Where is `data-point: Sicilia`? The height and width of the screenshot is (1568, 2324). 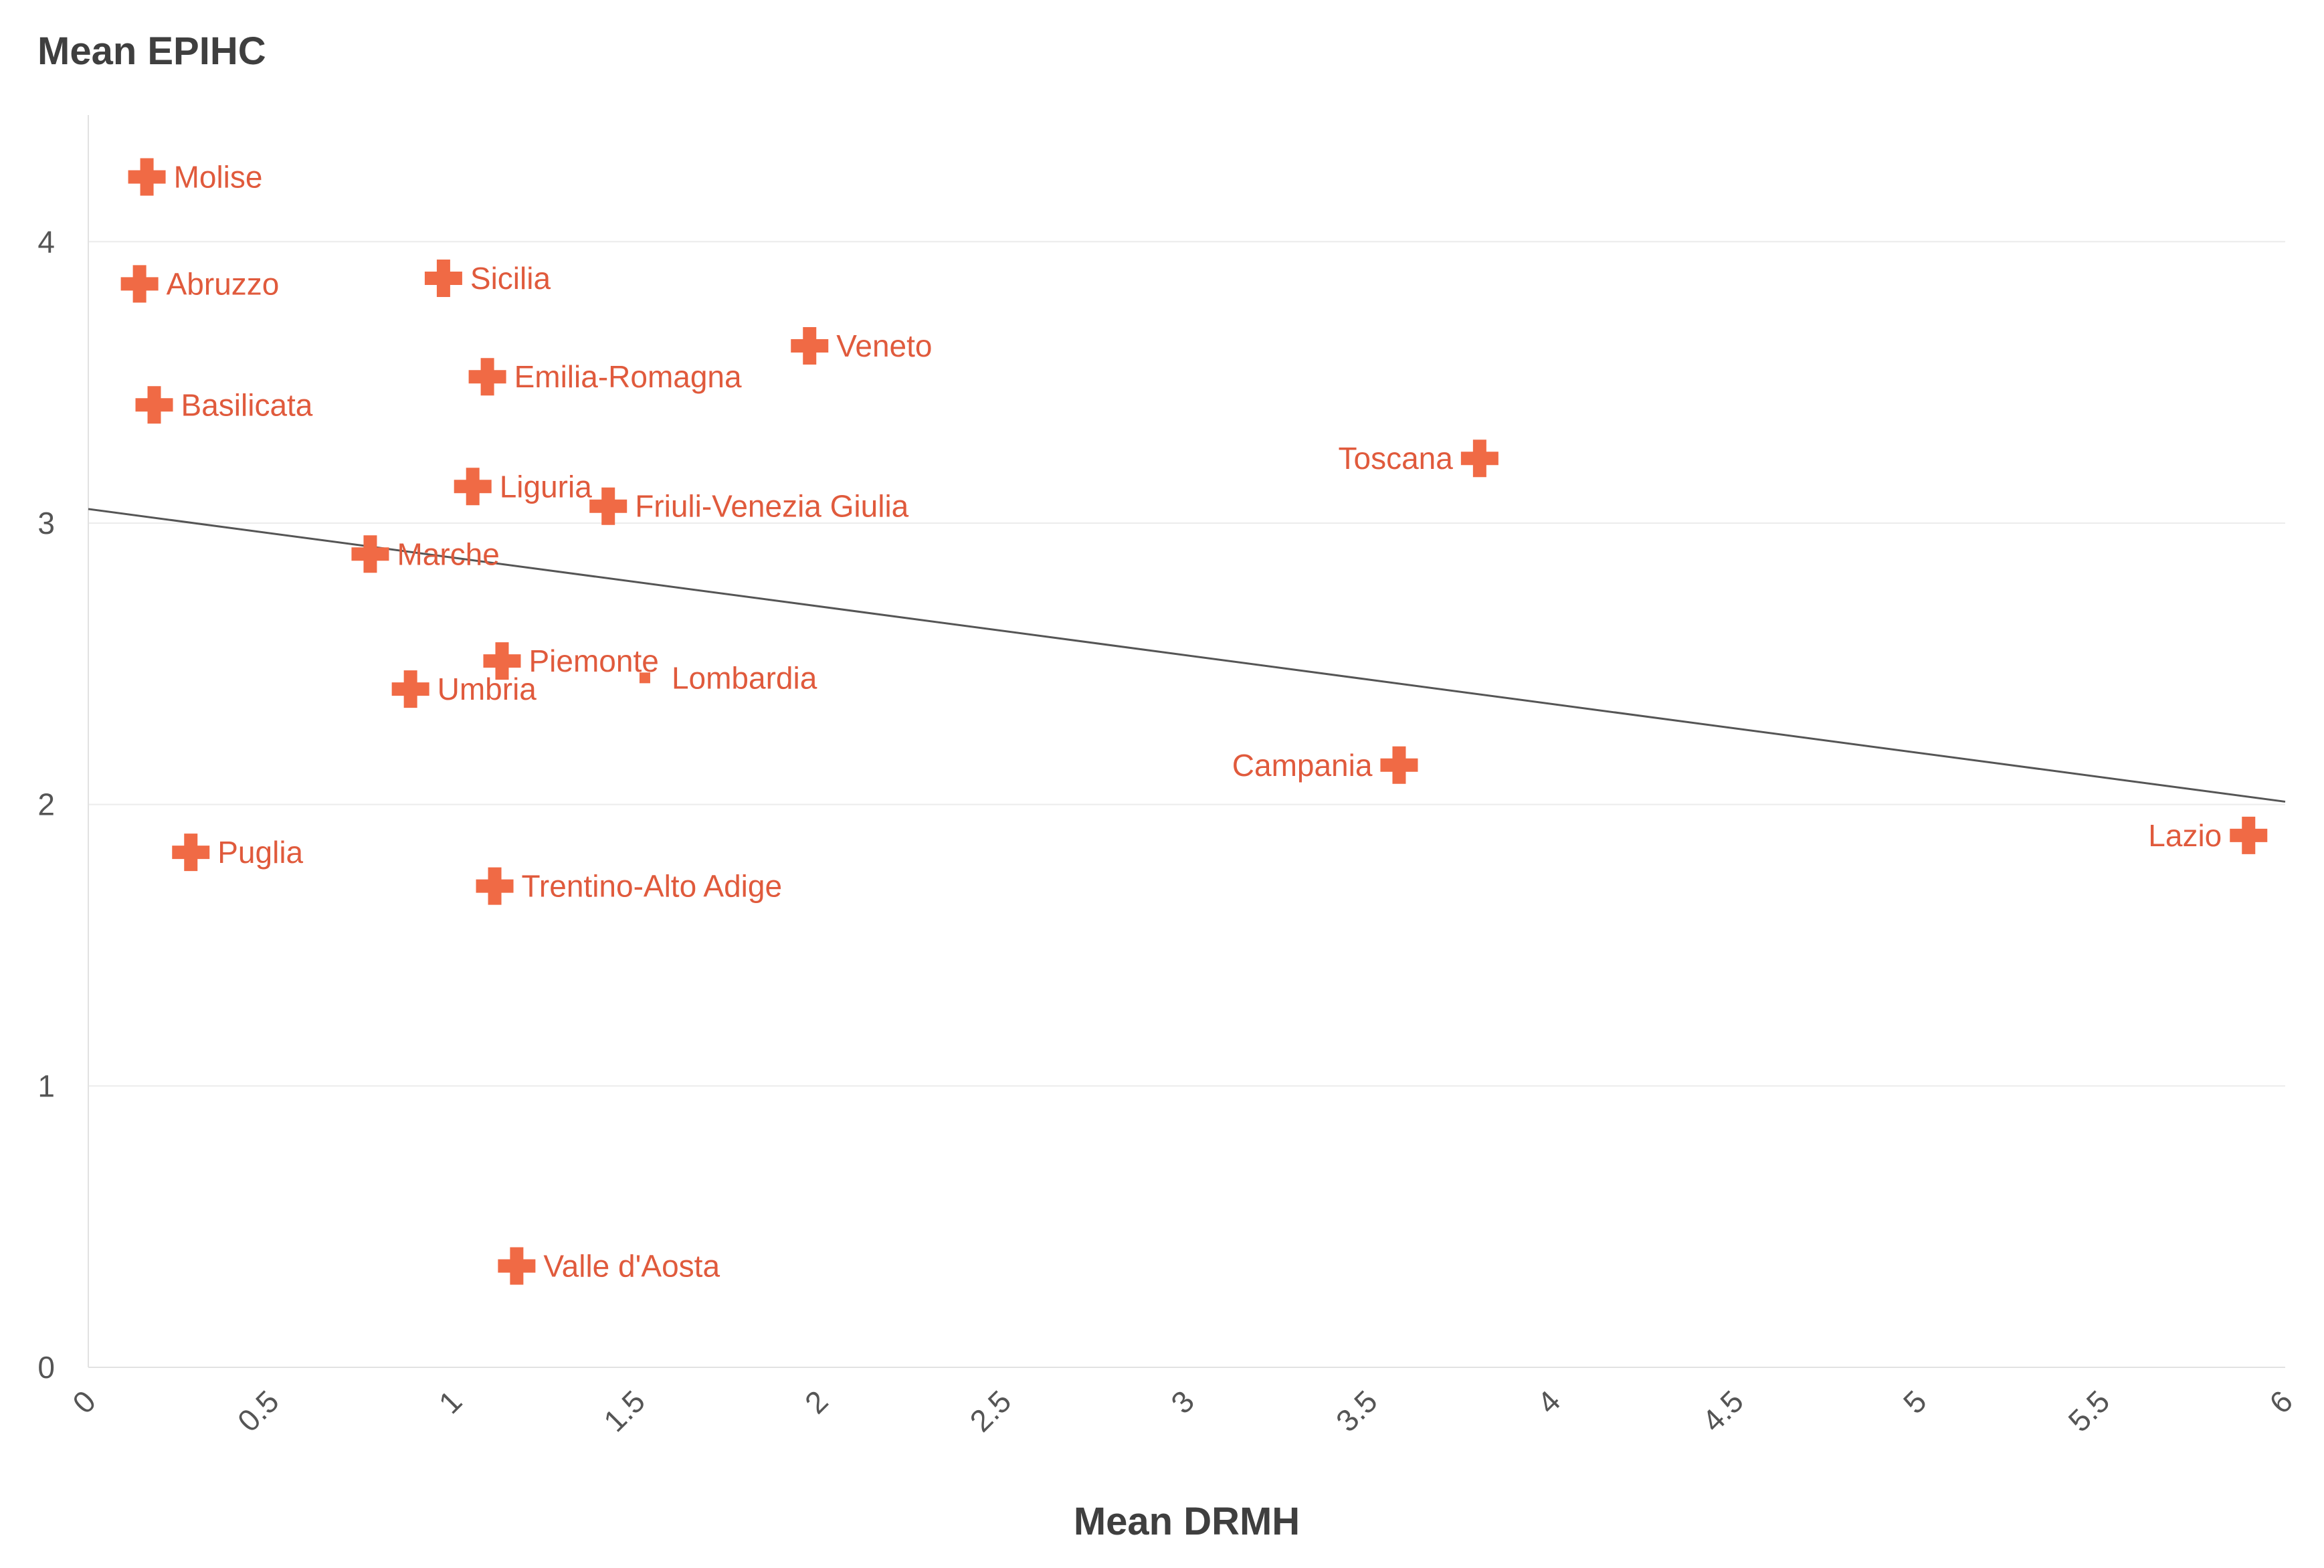
data-point: Sicilia is located at coordinates (487, 278).